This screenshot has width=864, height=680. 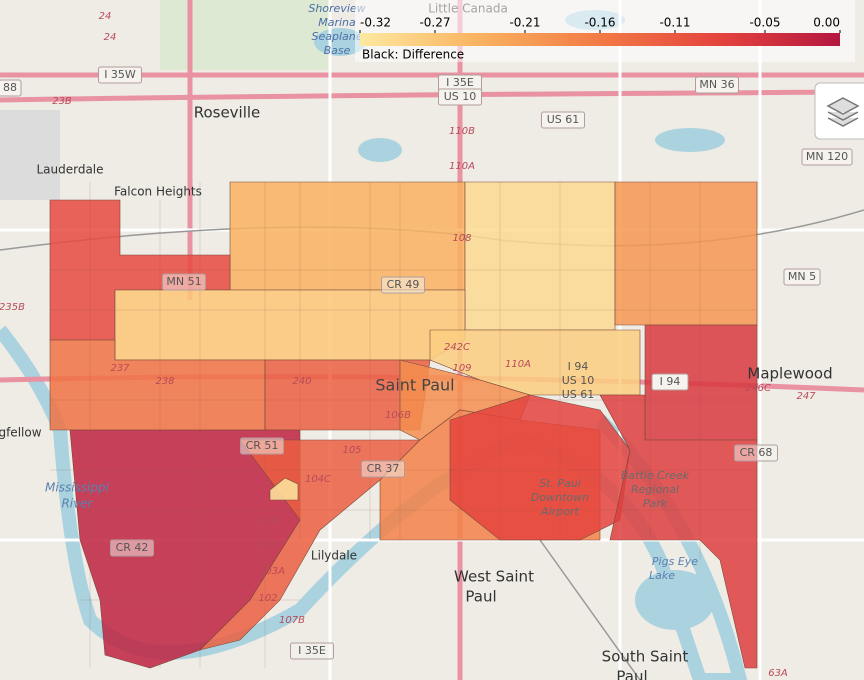 What do you see at coordinates (30, 155) in the screenshot?
I see `industrial` at bounding box center [30, 155].